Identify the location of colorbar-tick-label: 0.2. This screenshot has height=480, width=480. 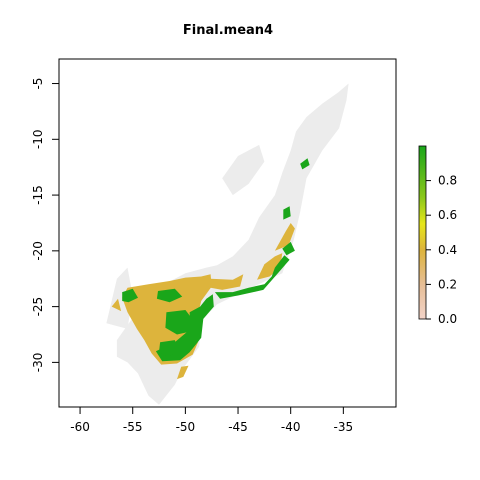
(447, 284).